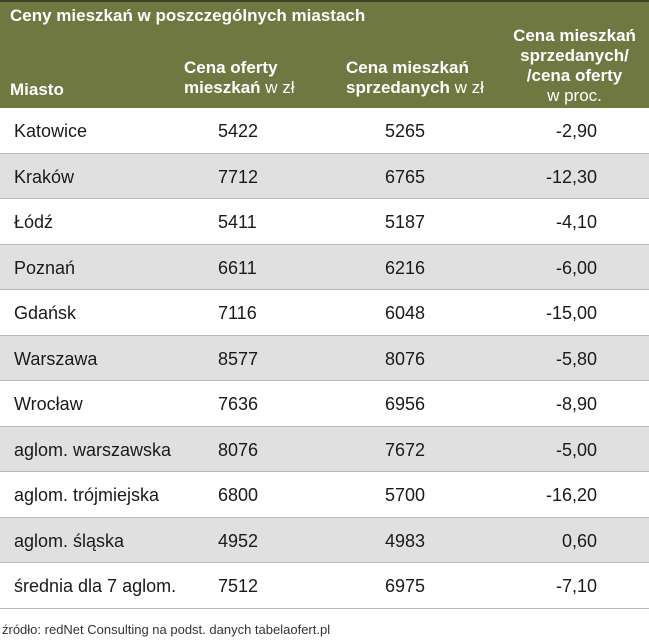 Image resolution: width=649 pixels, height=640 pixels. I want to click on cell-sold-price: 5265, so click(405, 131).